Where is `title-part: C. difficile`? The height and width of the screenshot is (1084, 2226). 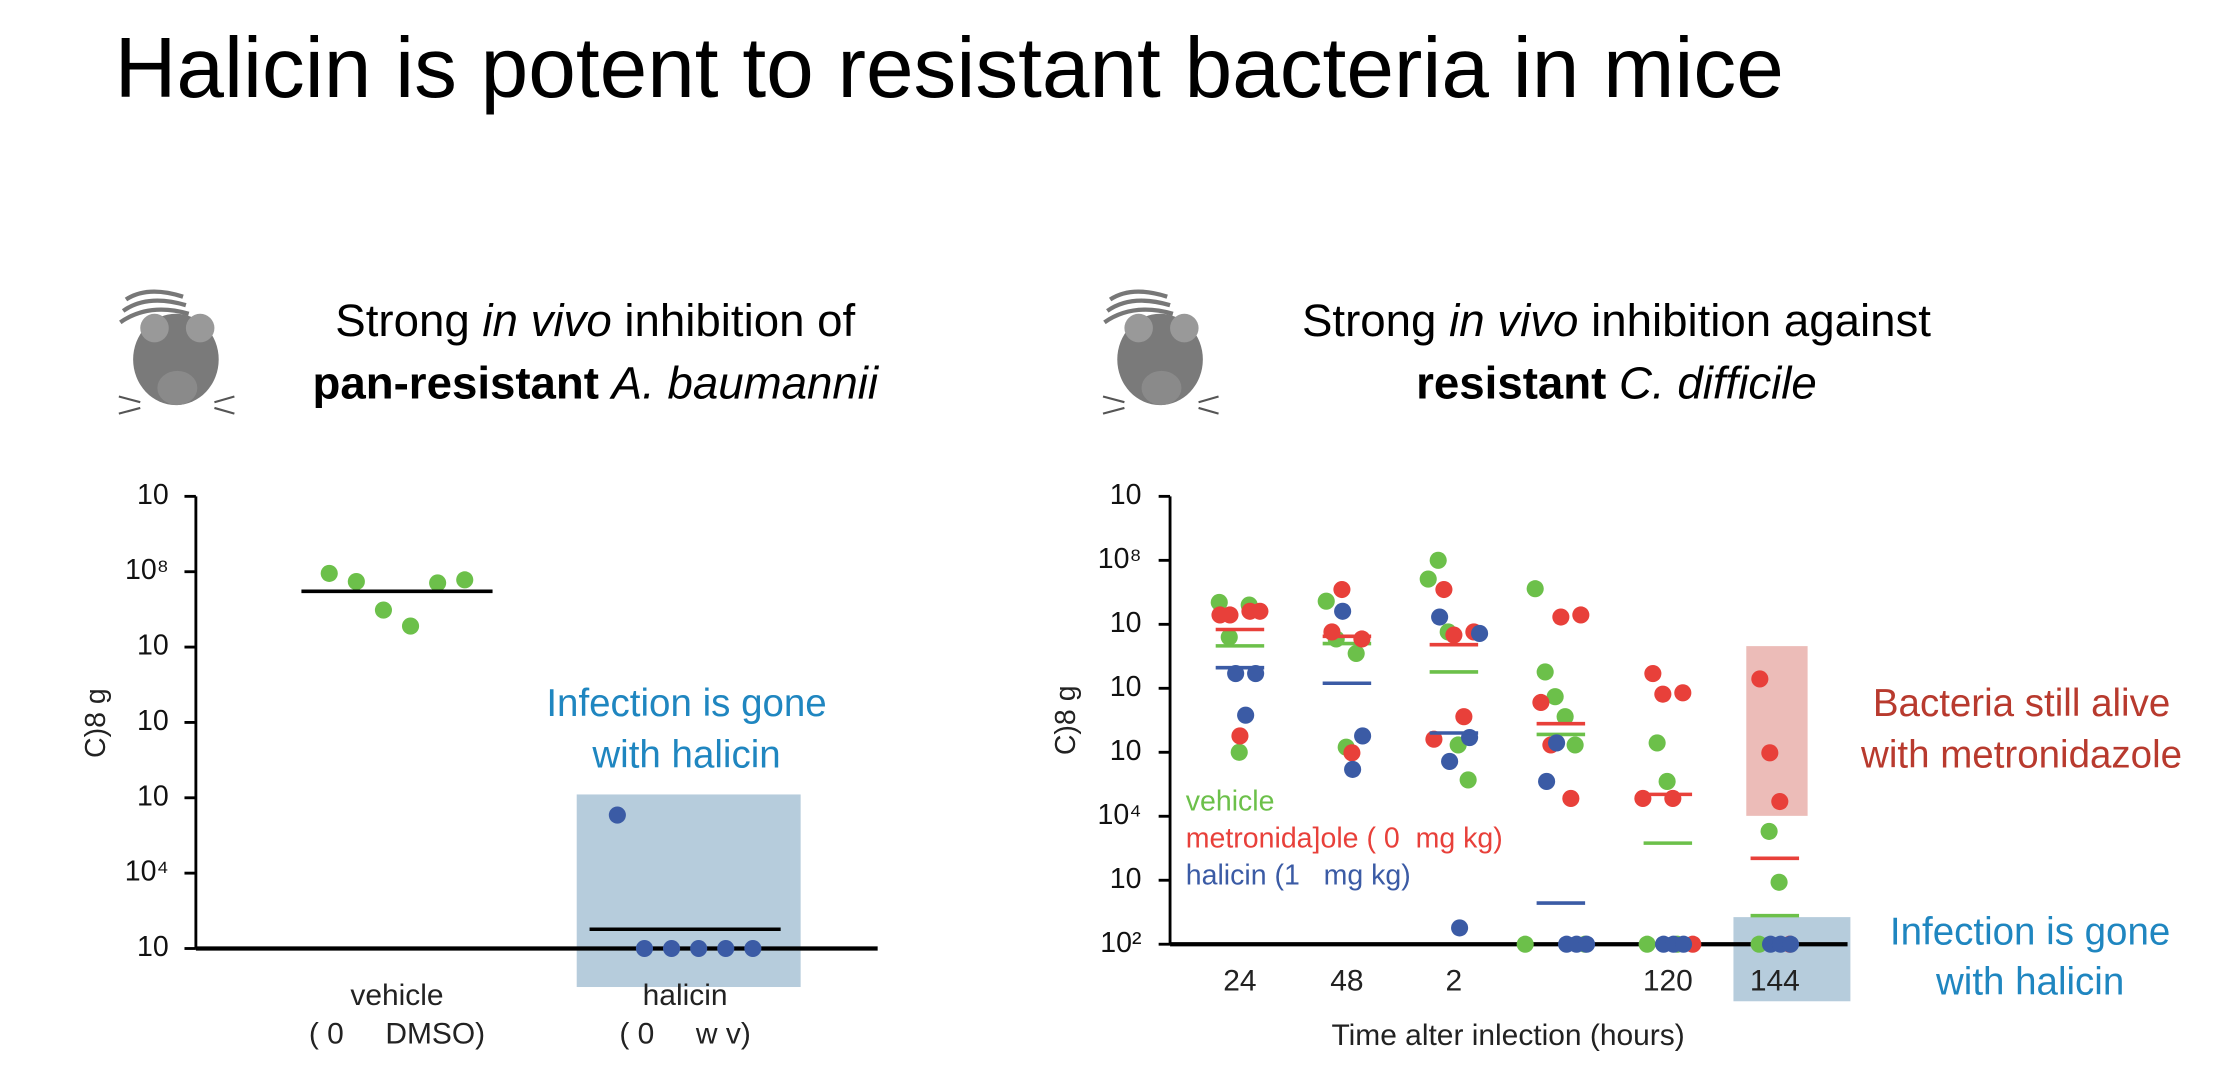 title-part: C. difficile is located at coordinates (1718, 383).